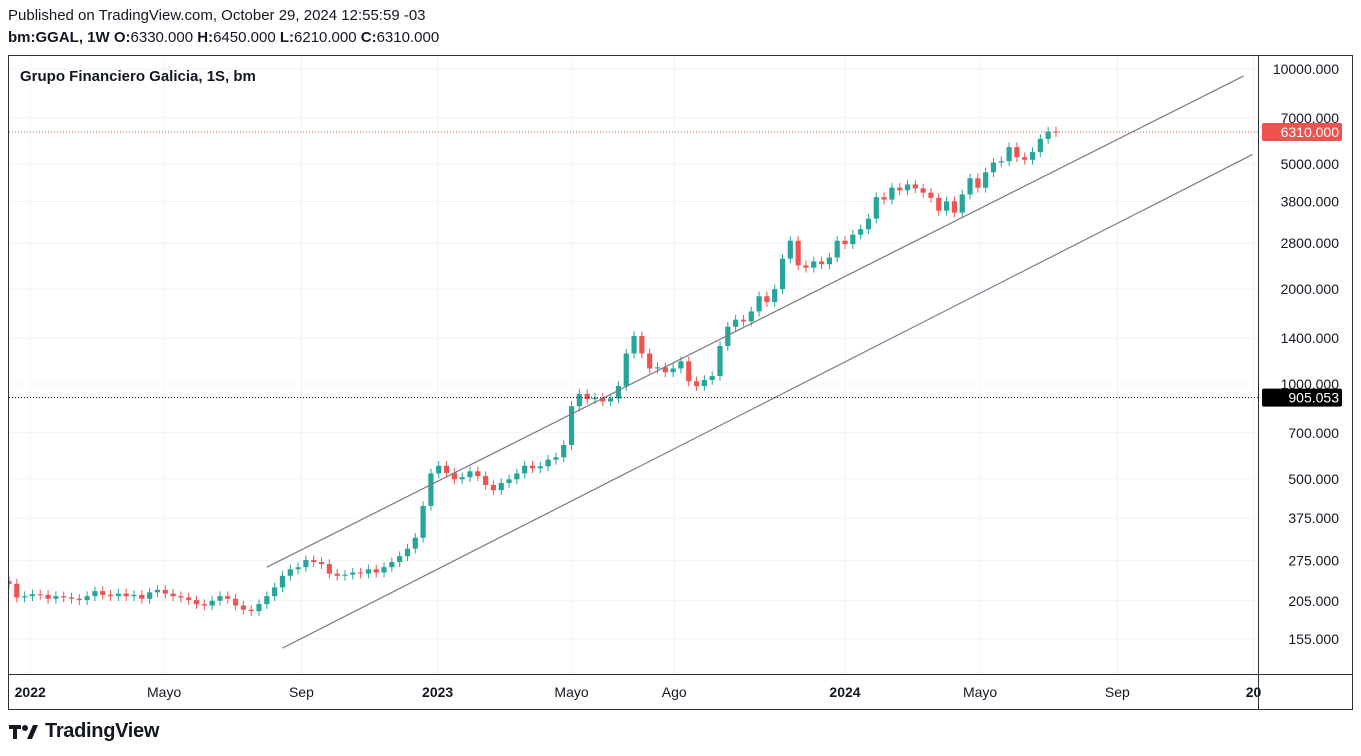 The height and width of the screenshot is (756, 1361). Describe the element at coordinates (138, 76) in the screenshot. I see `chart-title: Grupo Financiero Galicia, 1S, bm` at that location.